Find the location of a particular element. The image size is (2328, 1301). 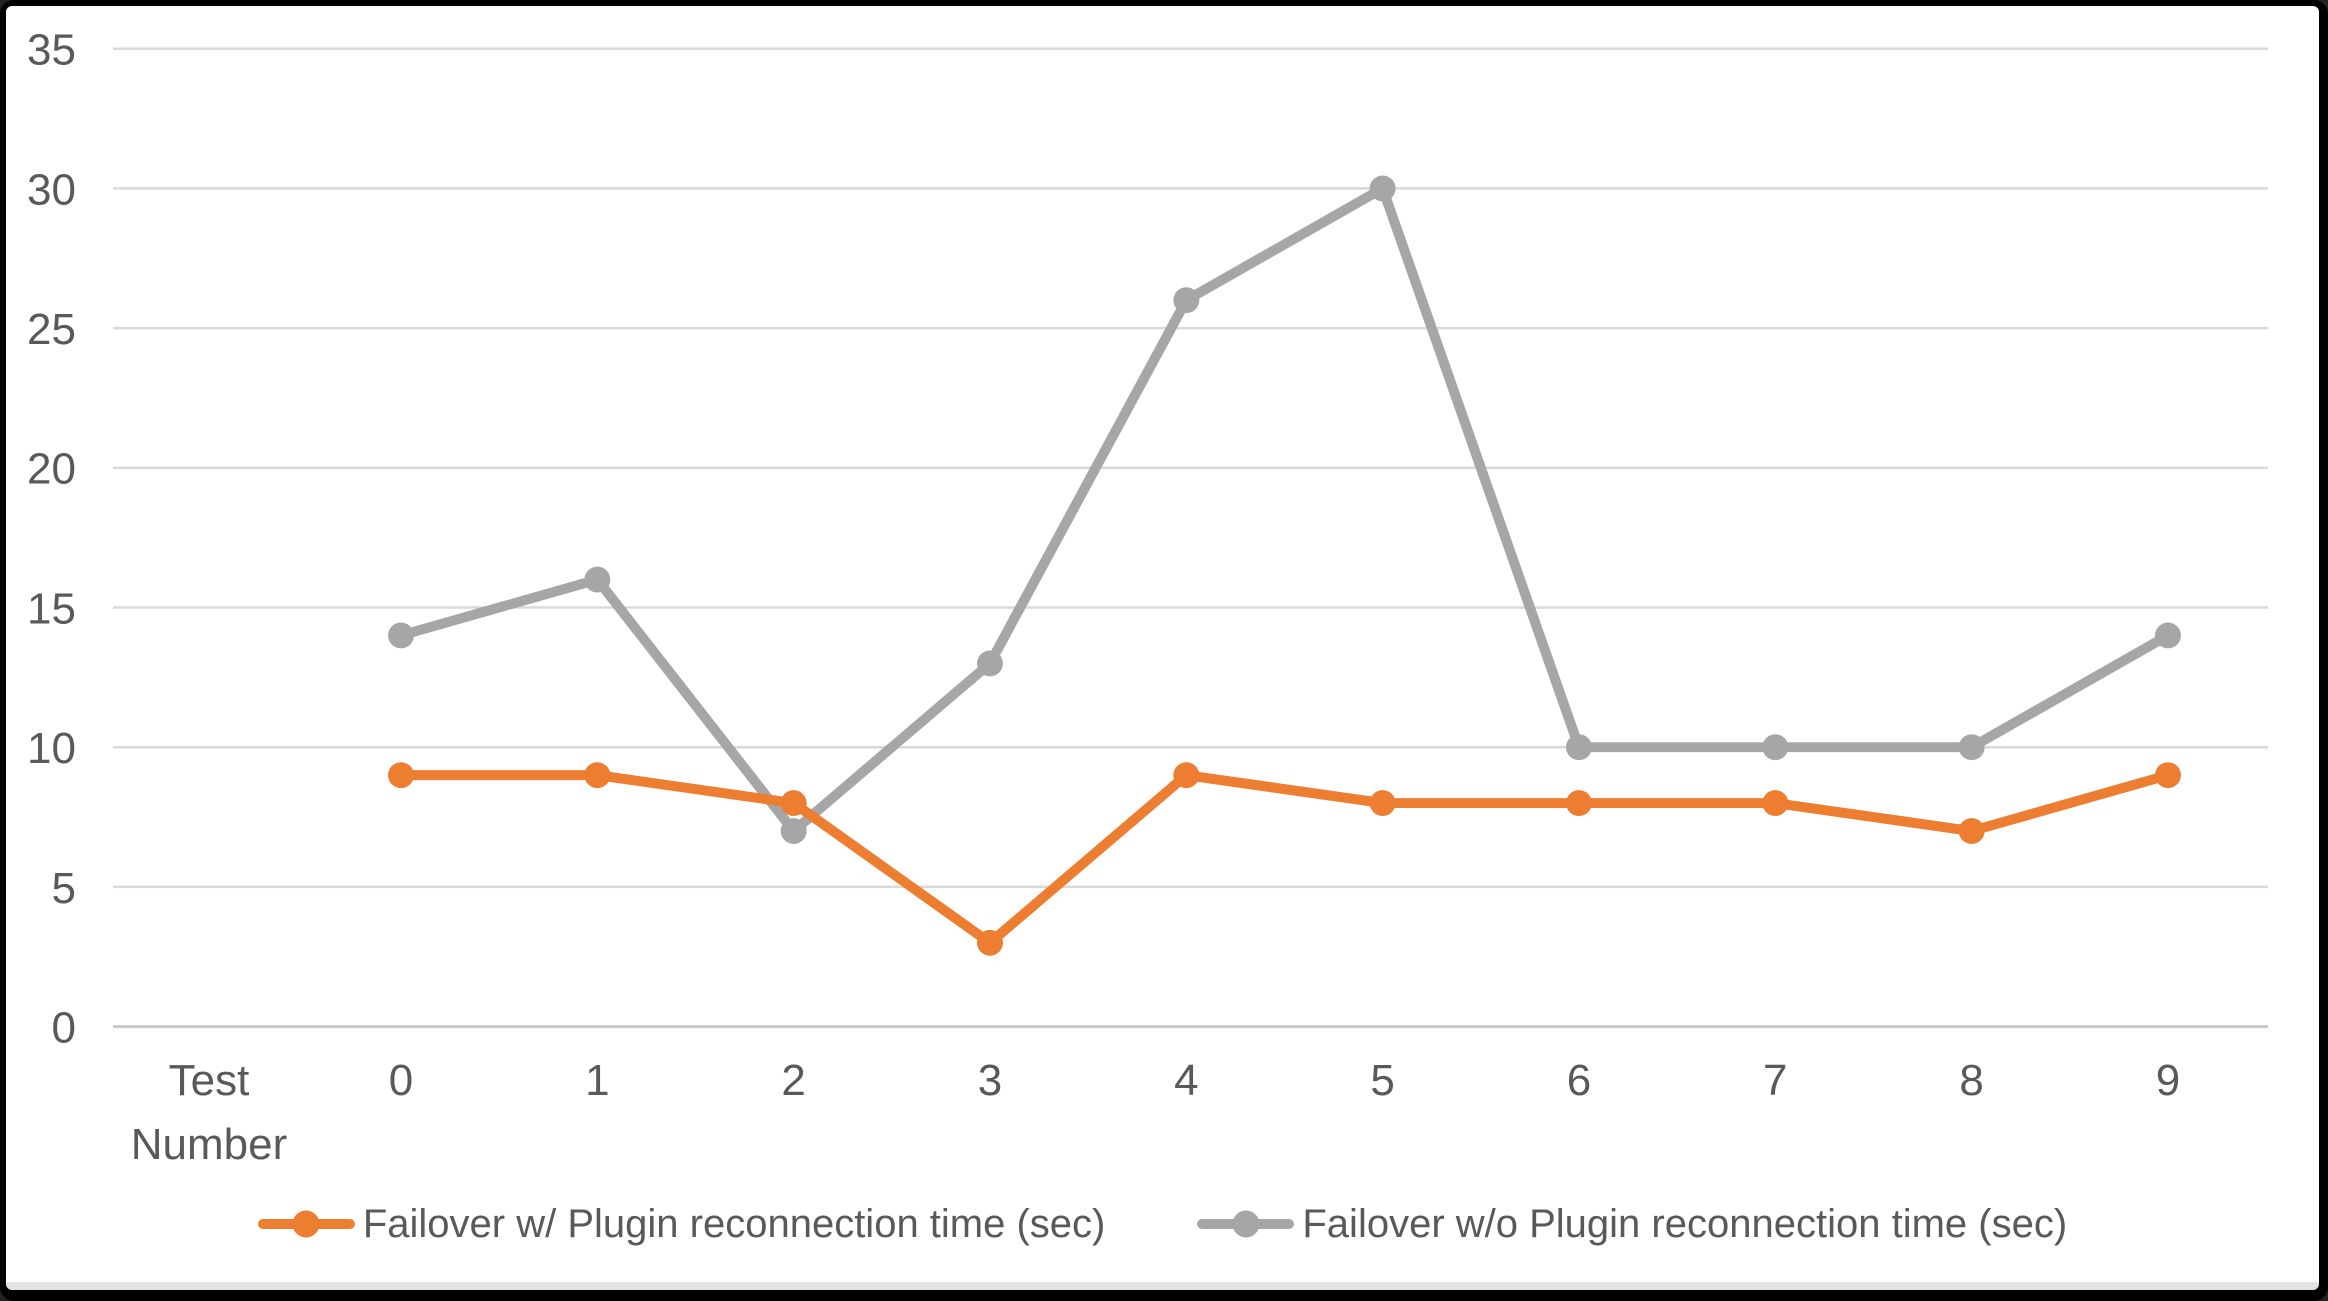

x-axis-title-line: Test is located at coordinates (209, 1080).